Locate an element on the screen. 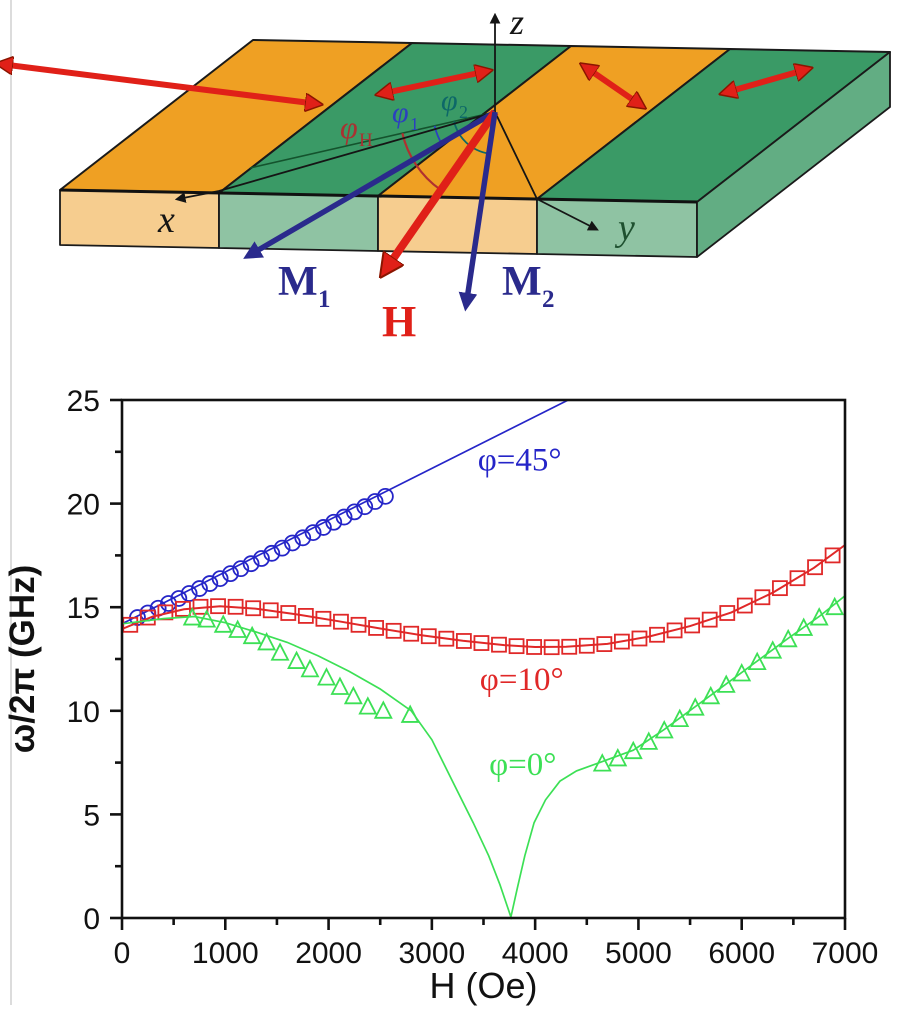 The image size is (900, 1030). M1-vector is located at coordinates (370, 184).